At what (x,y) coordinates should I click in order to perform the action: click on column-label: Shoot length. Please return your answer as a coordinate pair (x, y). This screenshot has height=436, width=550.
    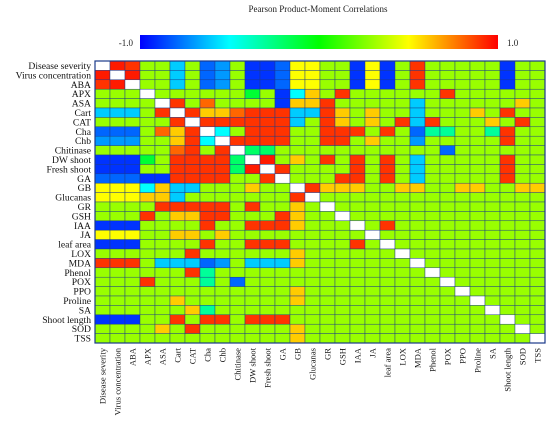
    Looking at the image, I should click on (508, 369).